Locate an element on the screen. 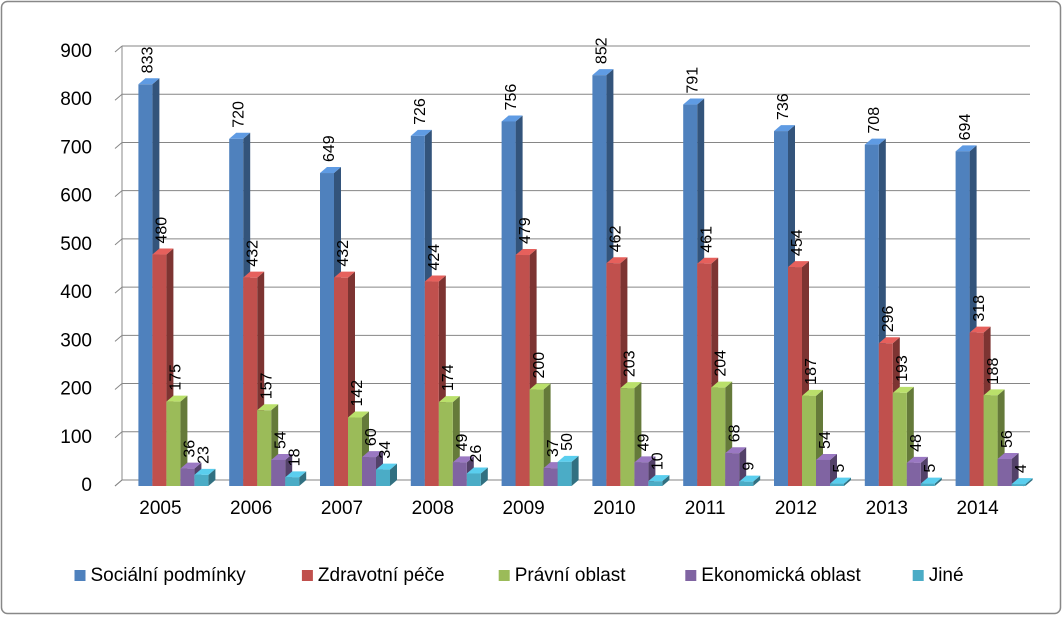 The image size is (1062, 620). value-label: 694 is located at coordinates (965, 127).